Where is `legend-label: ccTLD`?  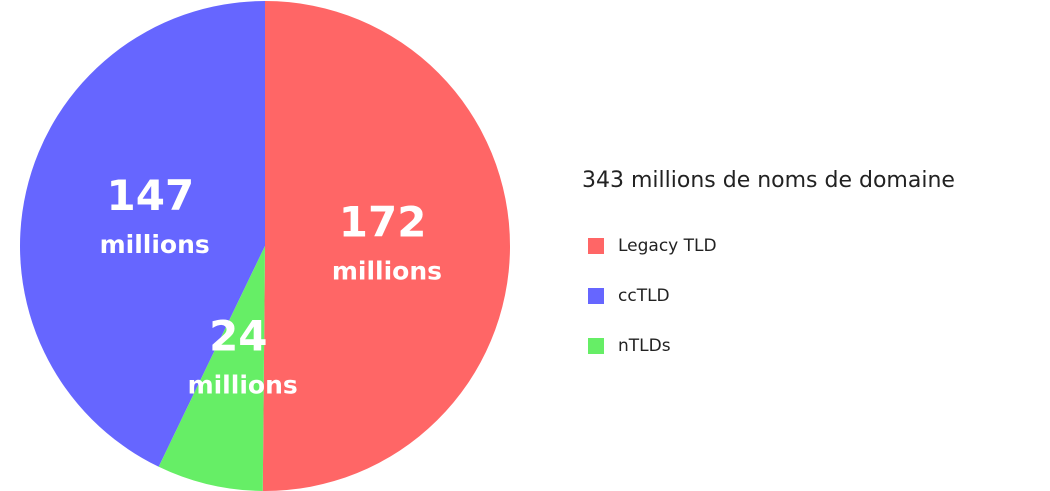
legend-label: ccTLD is located at coordinates (644, 296).